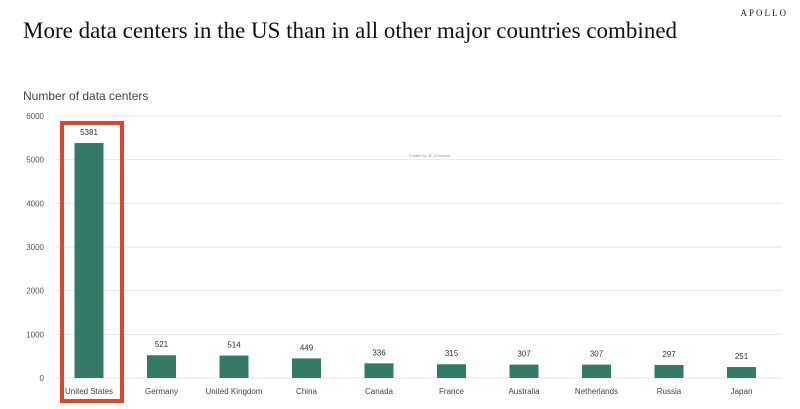 This screenshot has width=800, height=409. Describe the element at coordinates (307, 347) in the screenshot. I see `data-label: 449` at that location.